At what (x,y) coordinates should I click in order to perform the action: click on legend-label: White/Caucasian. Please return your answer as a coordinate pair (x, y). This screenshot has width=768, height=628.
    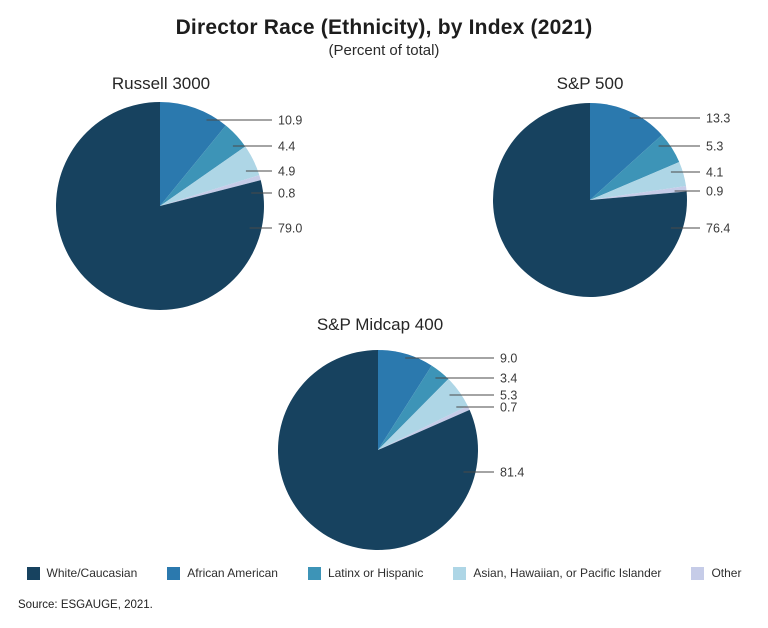
    Looking at the image, I should click on (92, 573).